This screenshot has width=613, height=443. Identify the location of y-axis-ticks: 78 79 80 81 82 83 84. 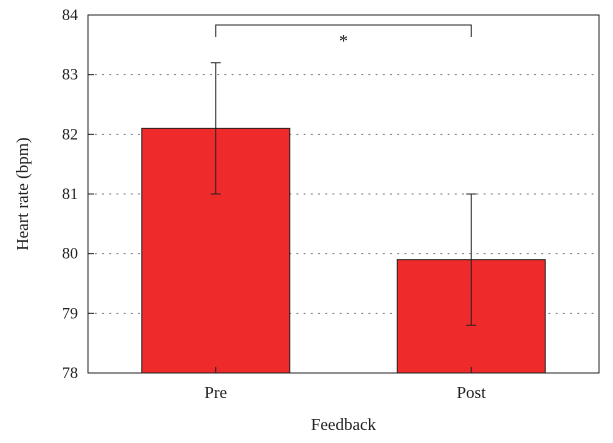
(78, 194).